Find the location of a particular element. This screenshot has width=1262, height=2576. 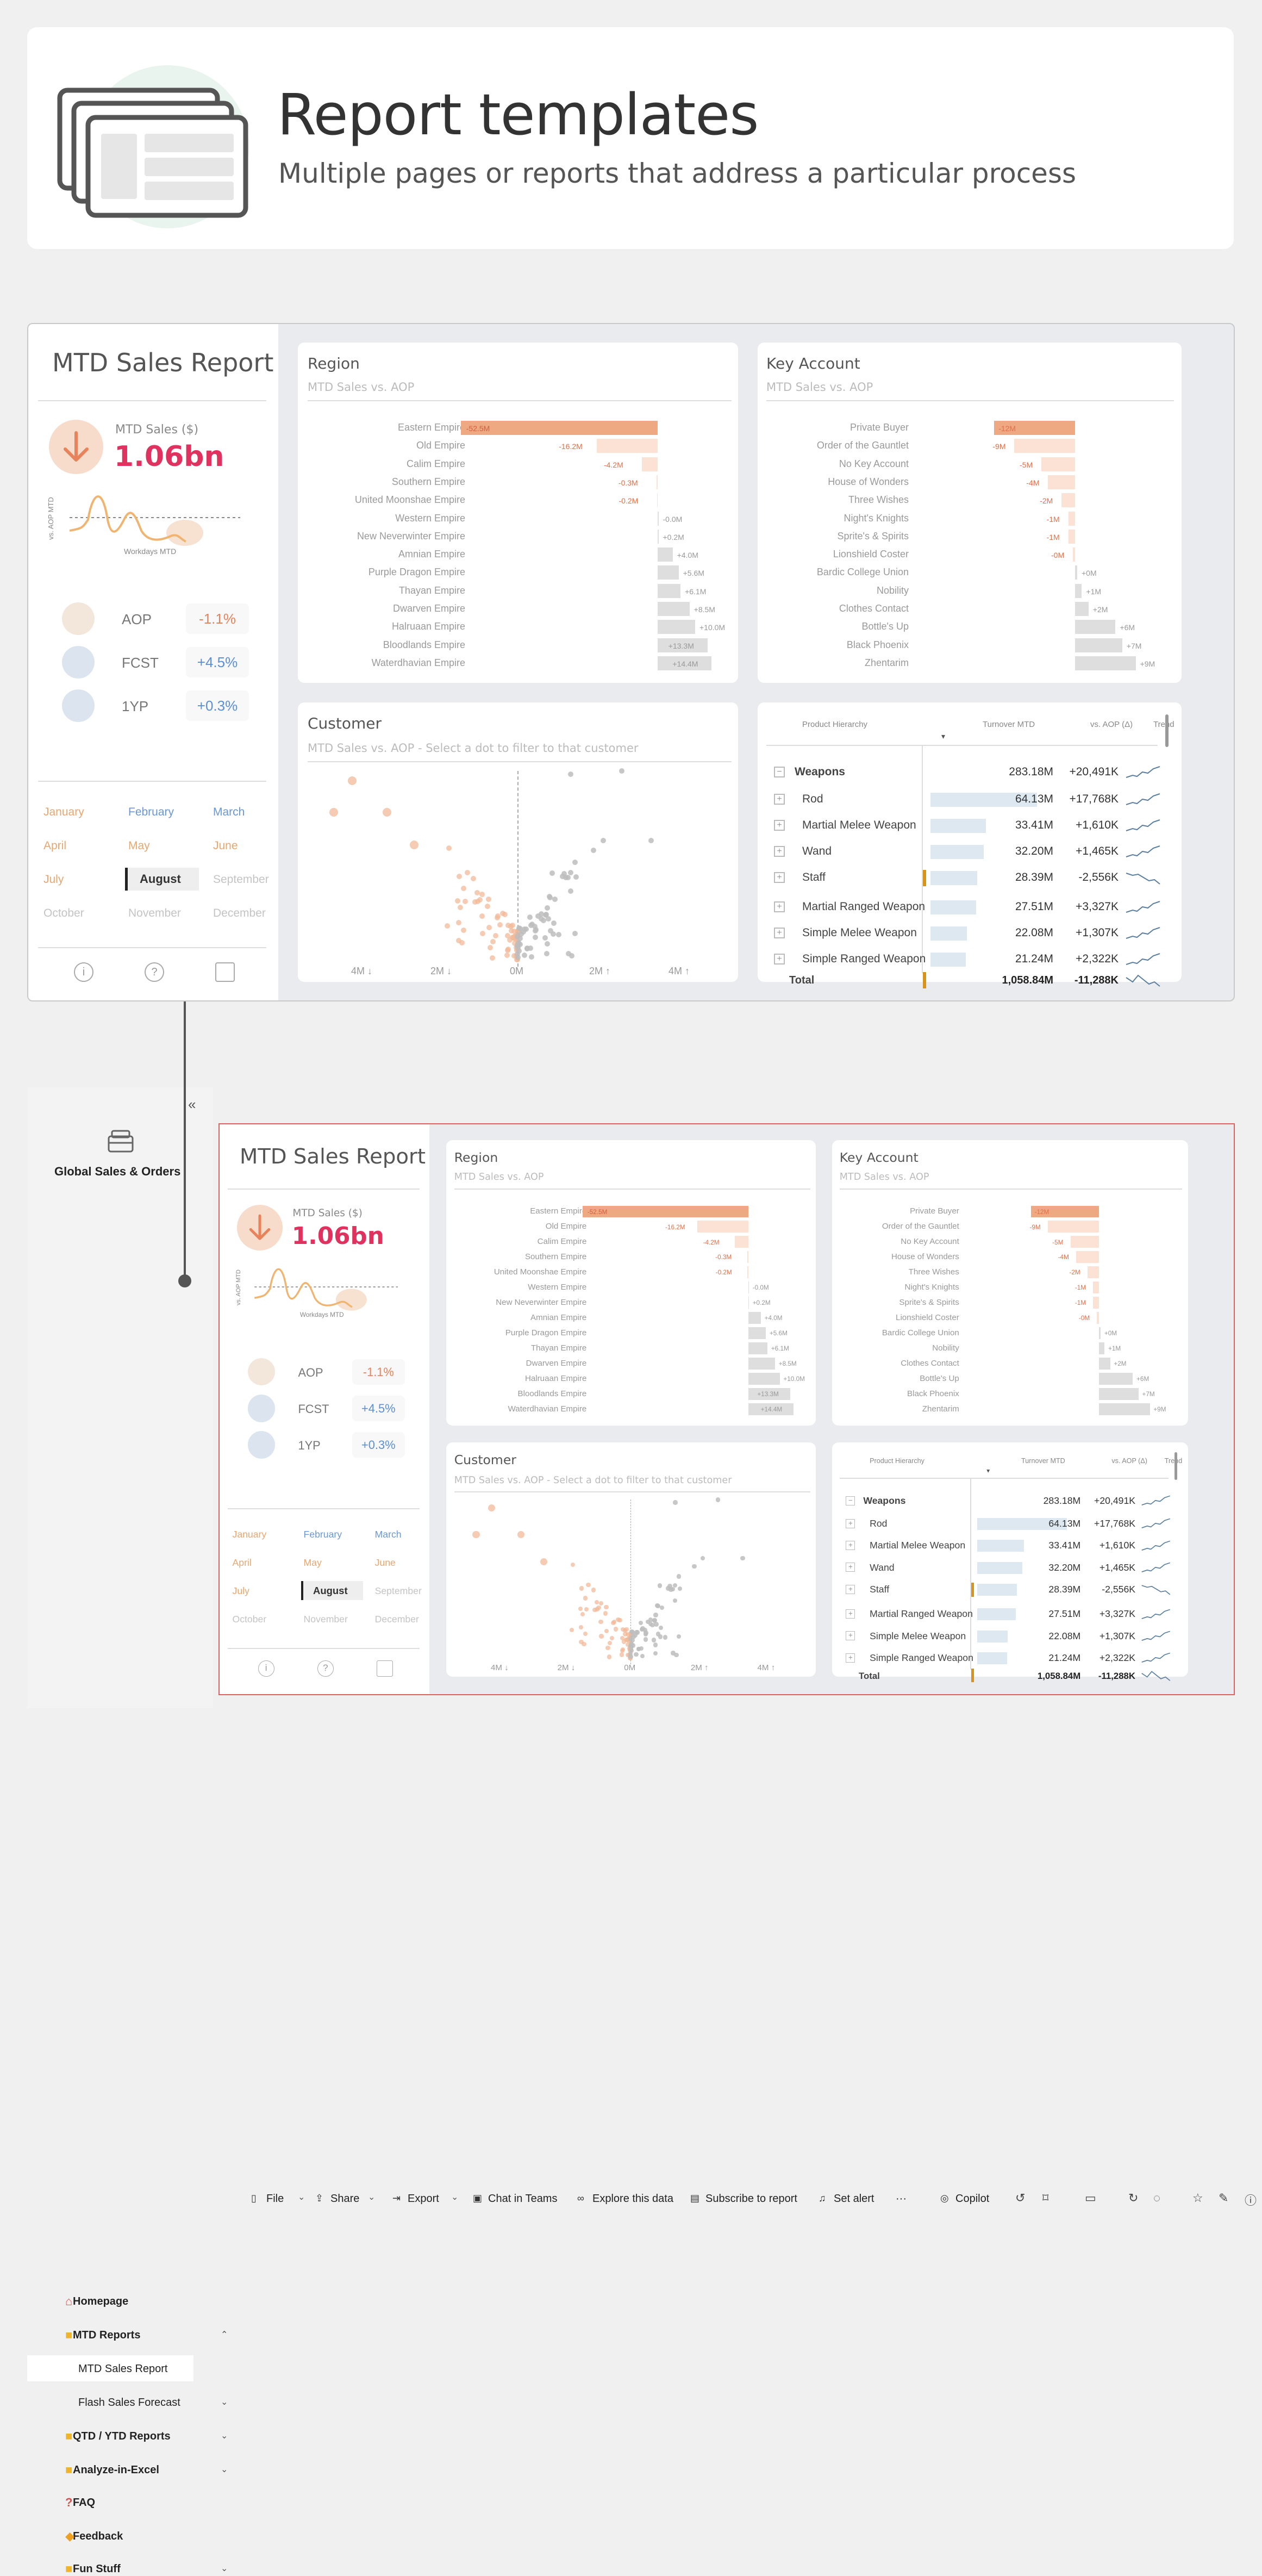

info-icon: ⓘ is located at coordinates (1251, 2200).